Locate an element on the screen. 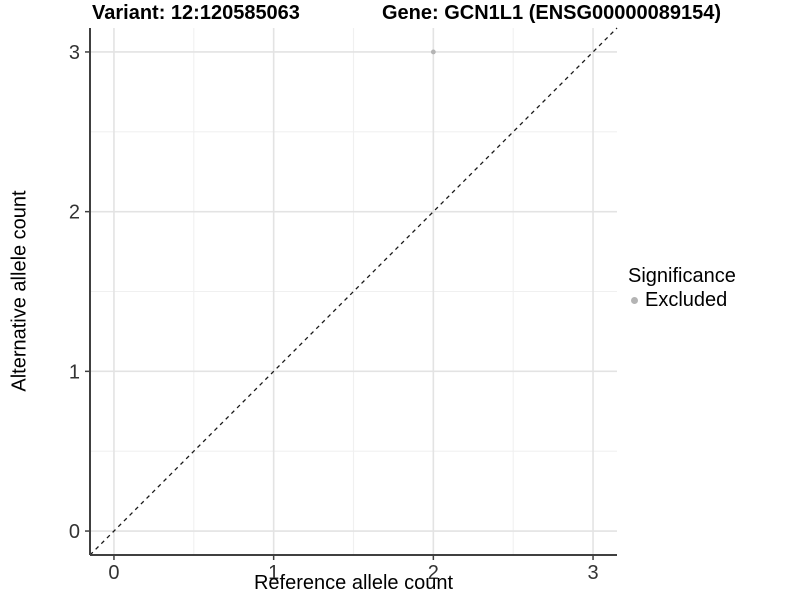 The image size is (800, 600). y-tick-label: 3 is located at coordinates (74, 53).